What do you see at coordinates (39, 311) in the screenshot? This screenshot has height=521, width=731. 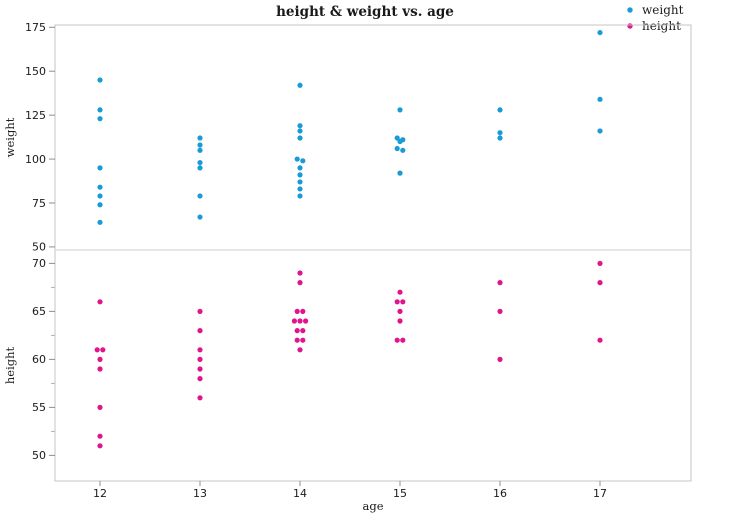 I see `y-tick-label: 65` at bounding box center [39, 311].